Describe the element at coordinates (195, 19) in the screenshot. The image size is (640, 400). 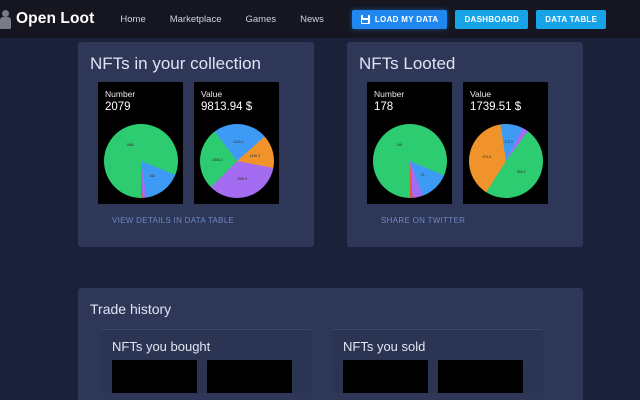
I see `nav-link-marketplace: Marketplace` at that location.